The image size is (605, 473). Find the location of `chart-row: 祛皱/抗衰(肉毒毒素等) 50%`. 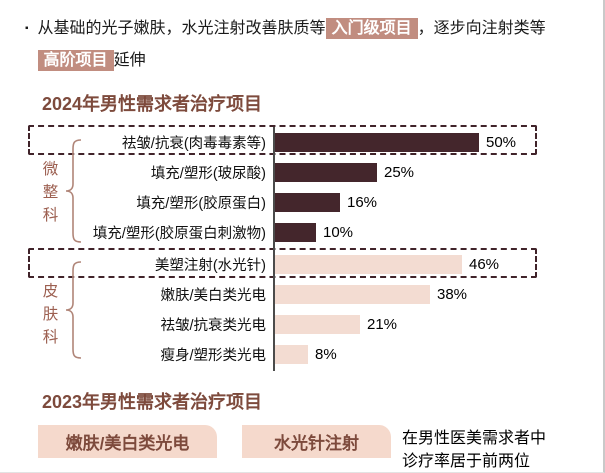

chart-row: 祛皱/抗衰(肉毒毒素等) 50% is located at coordinates (300, 142).